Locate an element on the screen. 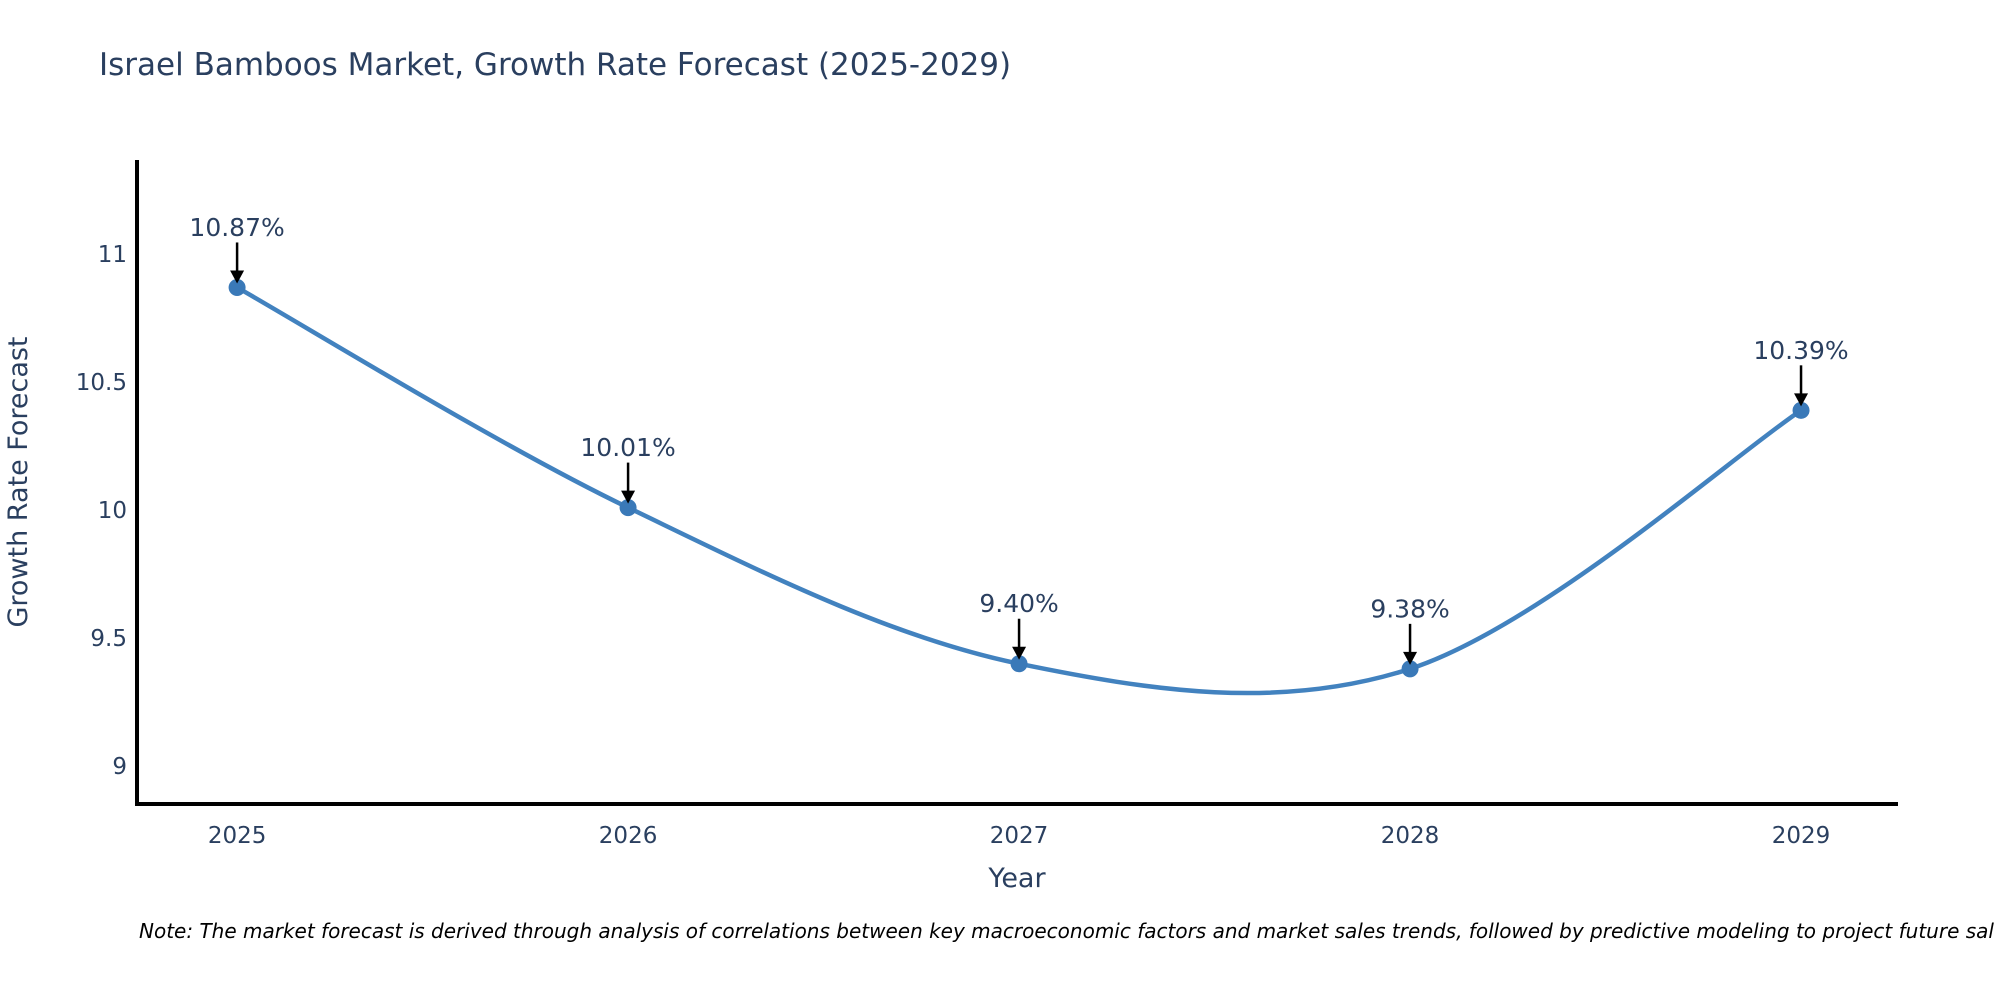  y-tick-label: 9.5 is located at coordinates (108, 639).